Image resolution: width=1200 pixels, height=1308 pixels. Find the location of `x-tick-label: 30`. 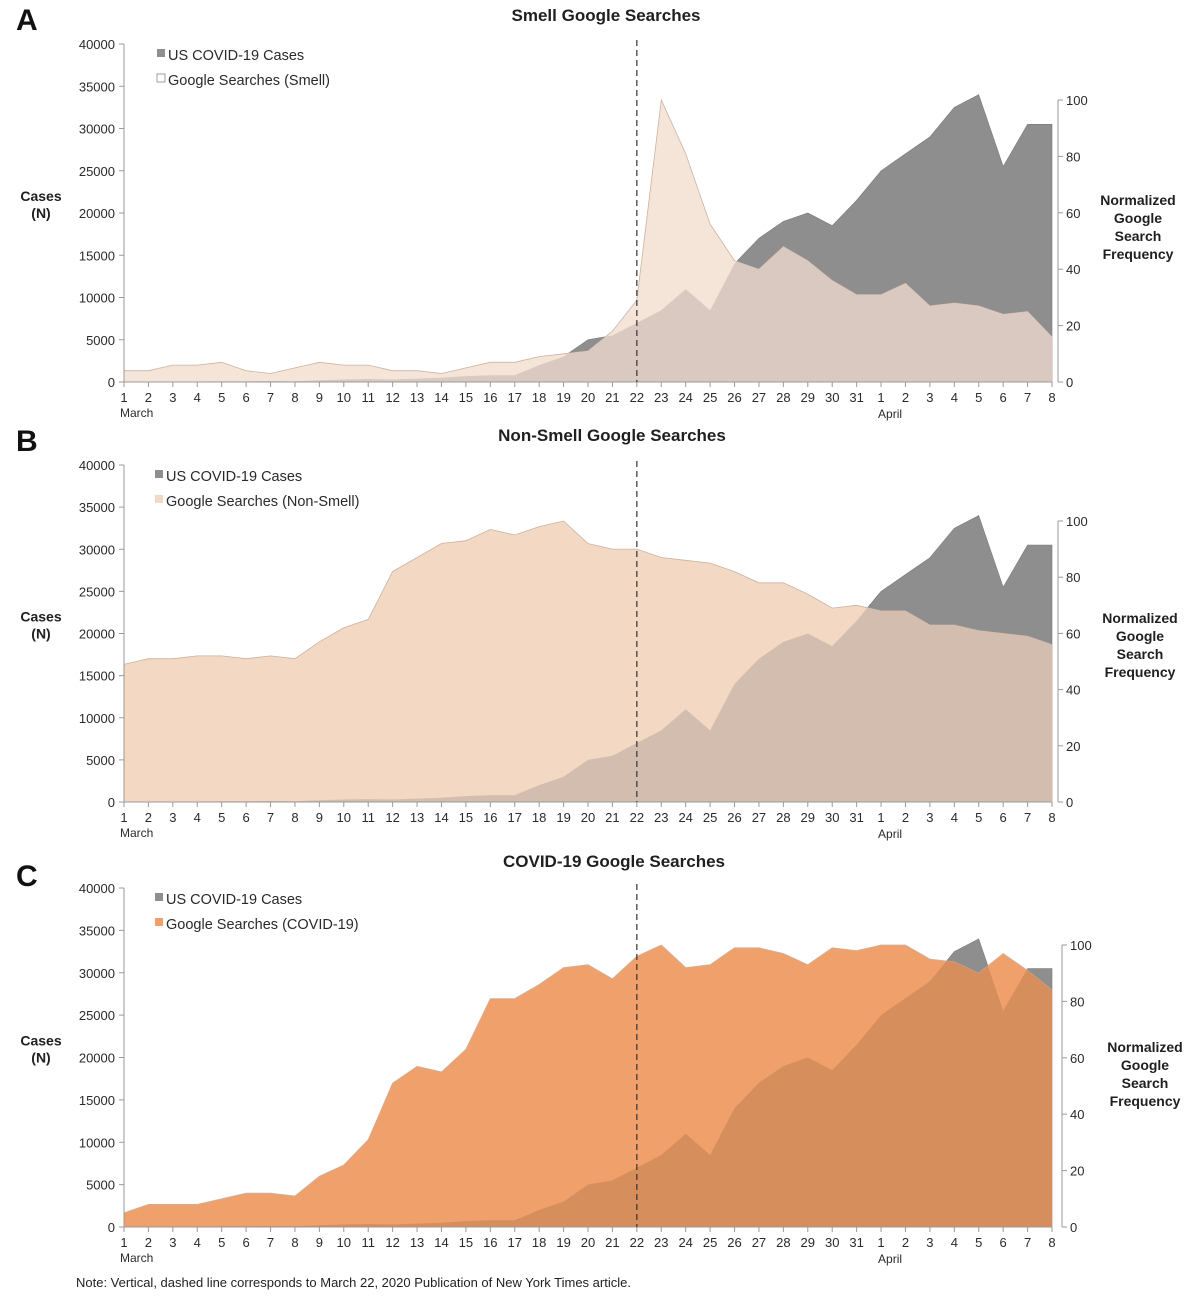

x-tick-label: 30 is located at coordinates (832, 397).